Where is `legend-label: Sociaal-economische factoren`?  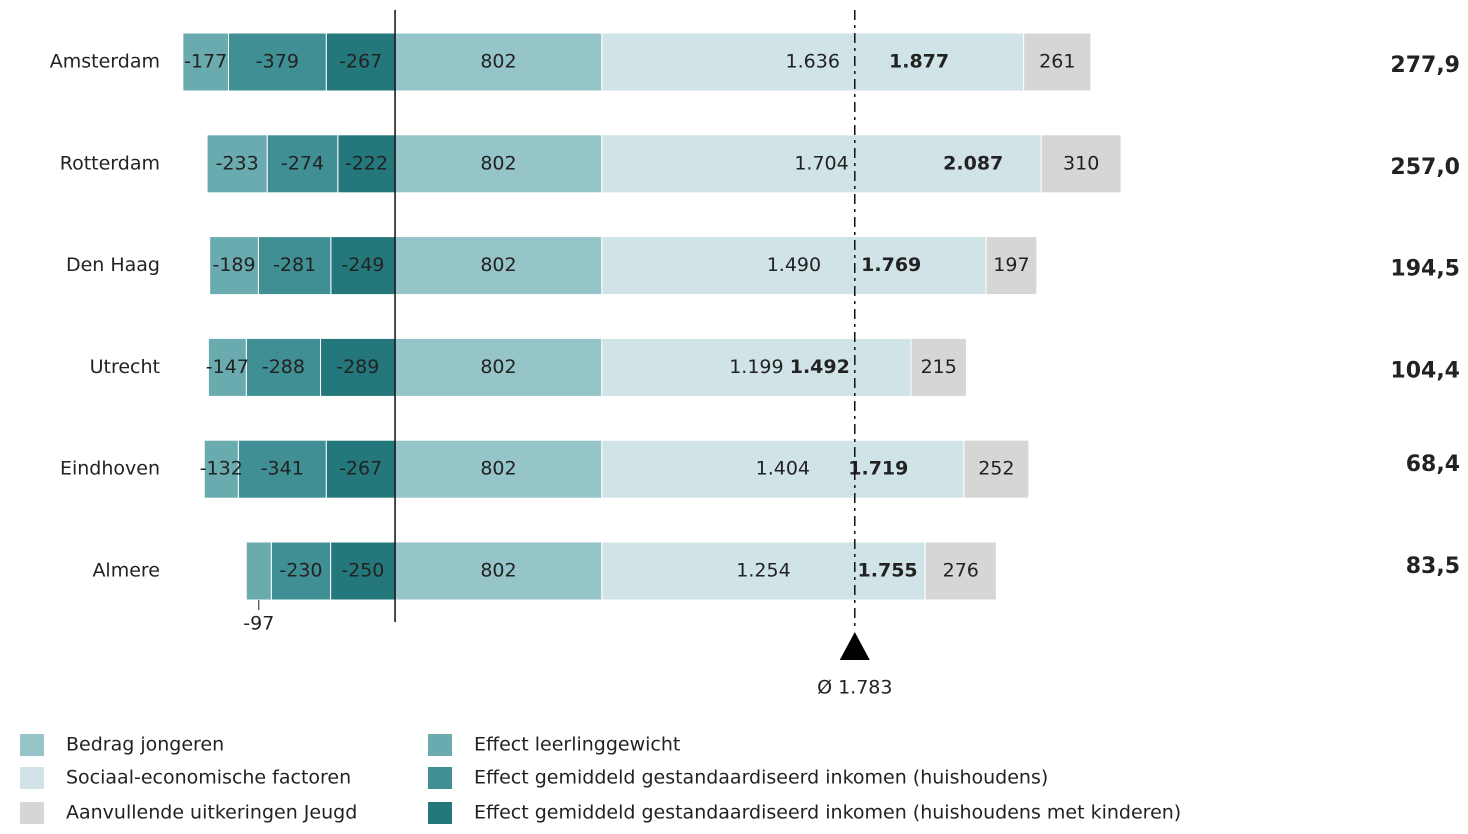
legend-label: Sociaal-economische factoren is located at coordinates (208, 778).